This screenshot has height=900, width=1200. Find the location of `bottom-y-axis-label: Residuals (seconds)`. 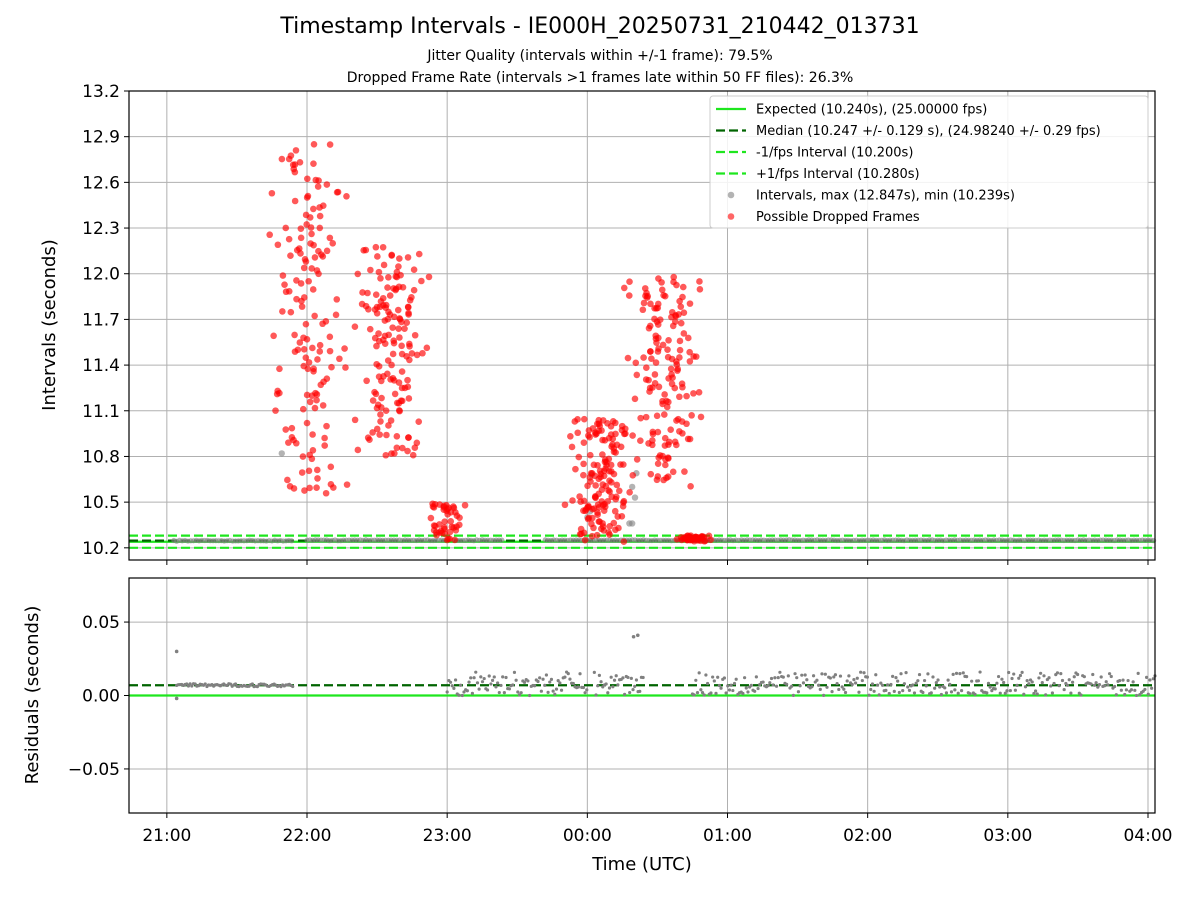

bottom-y-axis-label: Residuals (seconds) is located at coordinates (32, 695).